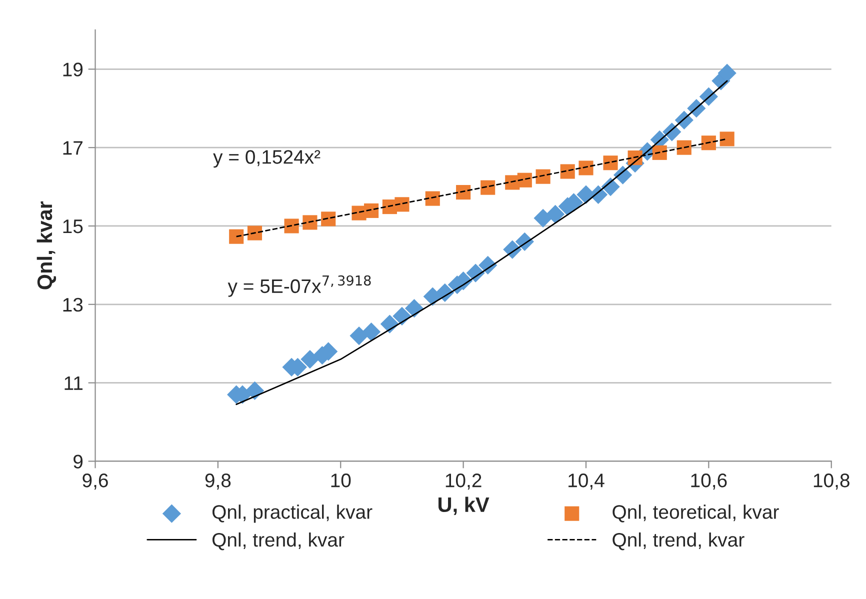  Describe the element at coordinates (46, 245) in the screenshot. I see `y-axis-title: Qnl, kvar` at that location.